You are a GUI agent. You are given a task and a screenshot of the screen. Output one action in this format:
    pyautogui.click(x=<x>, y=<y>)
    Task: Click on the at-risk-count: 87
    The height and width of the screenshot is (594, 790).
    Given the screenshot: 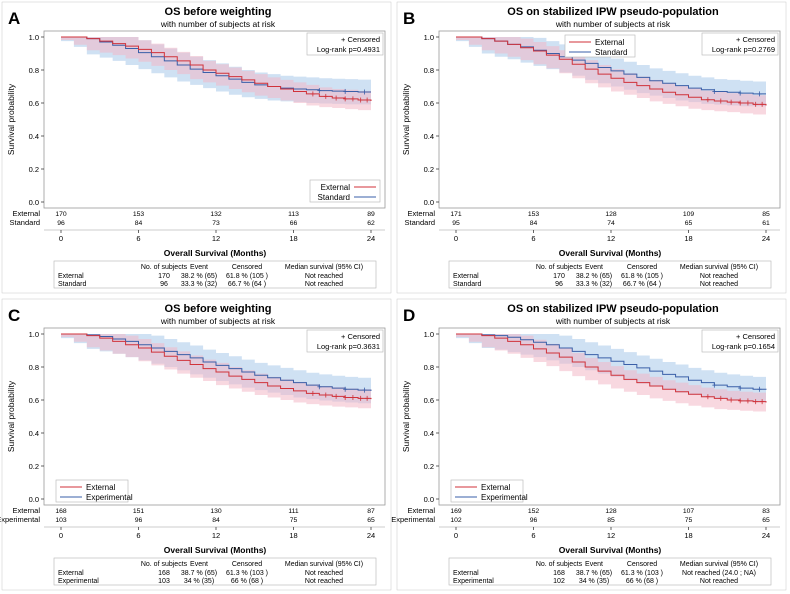 What is the action you would take?
    pyautogui.click(x=371, y=511)
    